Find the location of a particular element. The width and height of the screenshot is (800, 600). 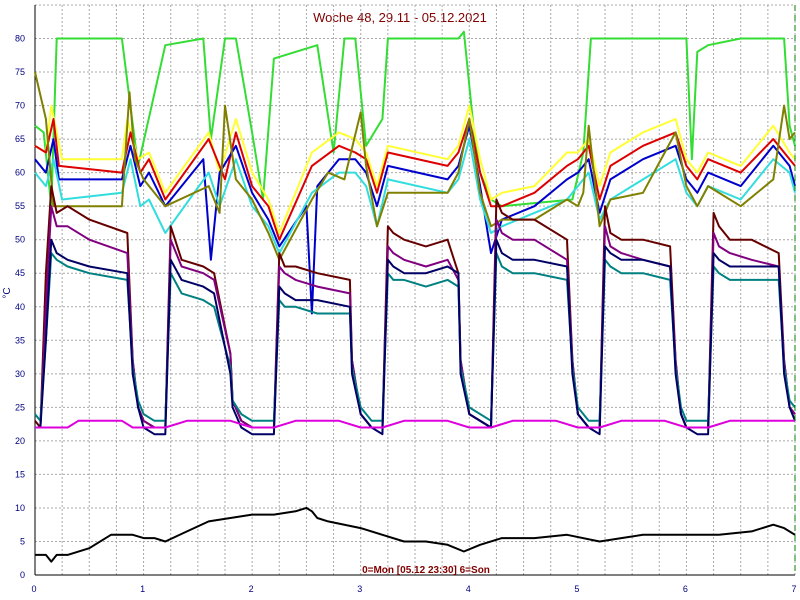

y-tick-label: 0 is located at coordinates (22, 575).